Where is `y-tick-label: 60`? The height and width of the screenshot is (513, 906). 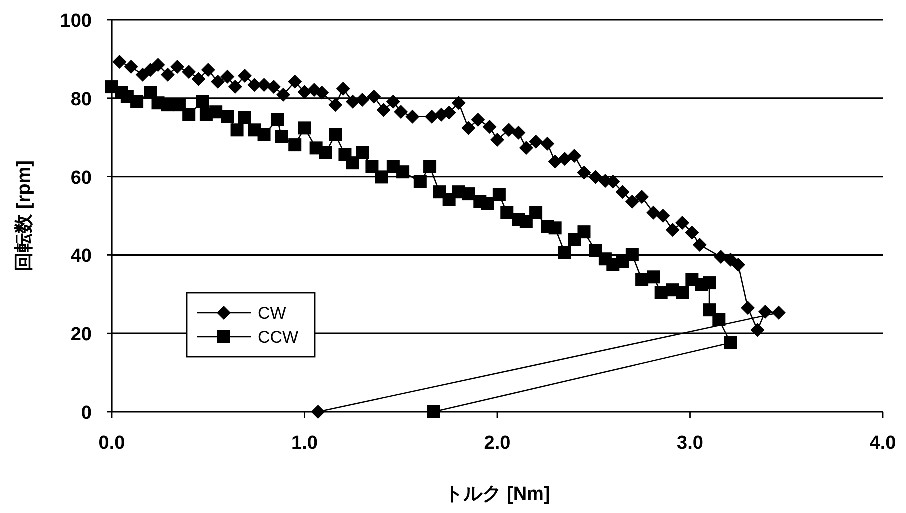
y-tick-label: 60 is located at coordinates (81, 178).